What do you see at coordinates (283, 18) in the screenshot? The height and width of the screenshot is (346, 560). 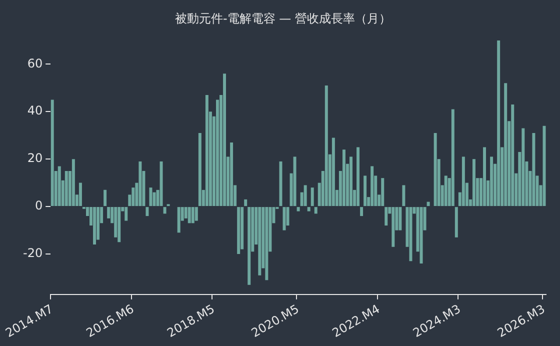 I see `chart-title: 被動元件-電解電容 — 營收成長率（月）` at bounding box center [283, 18].